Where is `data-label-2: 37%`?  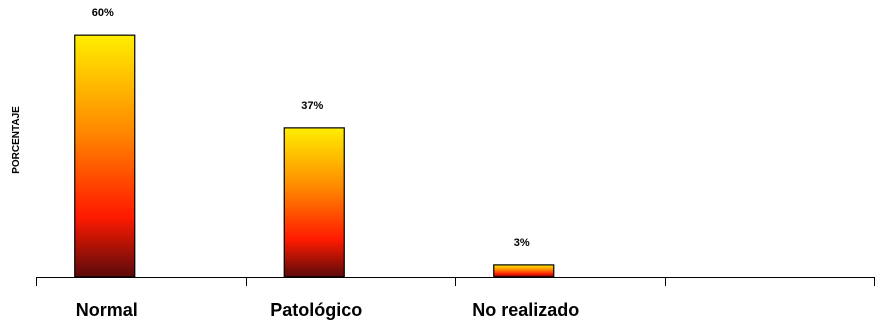
data-label-2: 37% is located at coordinates (312, 106).